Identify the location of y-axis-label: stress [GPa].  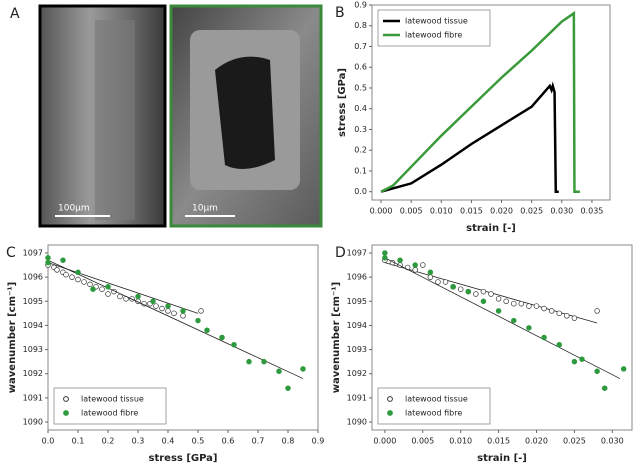
(342, 102).